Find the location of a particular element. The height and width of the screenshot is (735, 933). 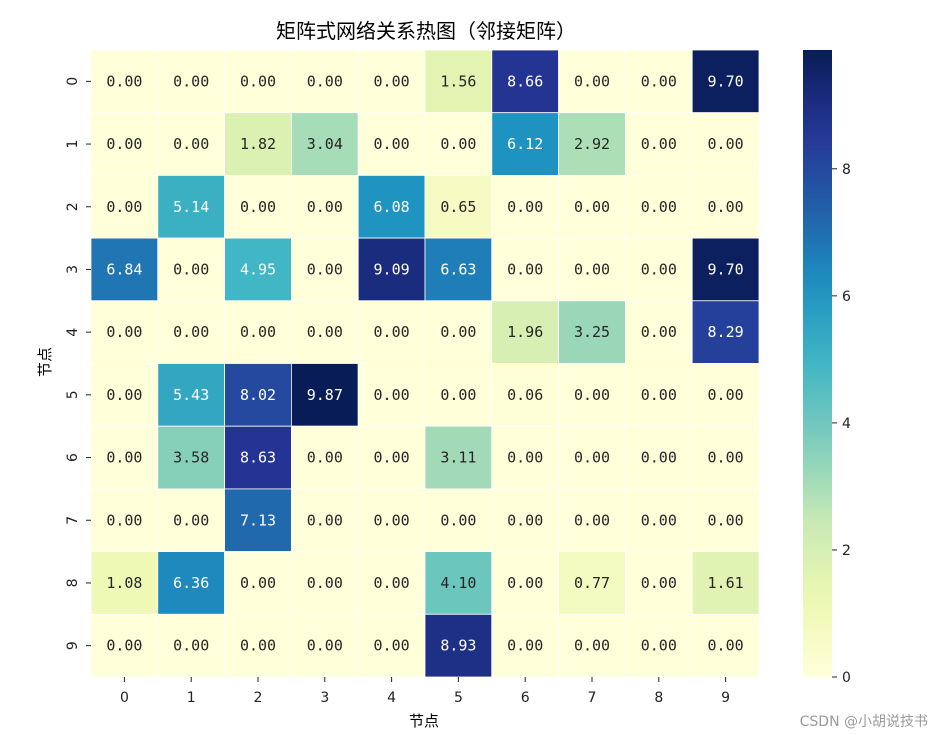

cell-value-label: 5.14 is located at coordinates (191, 207).